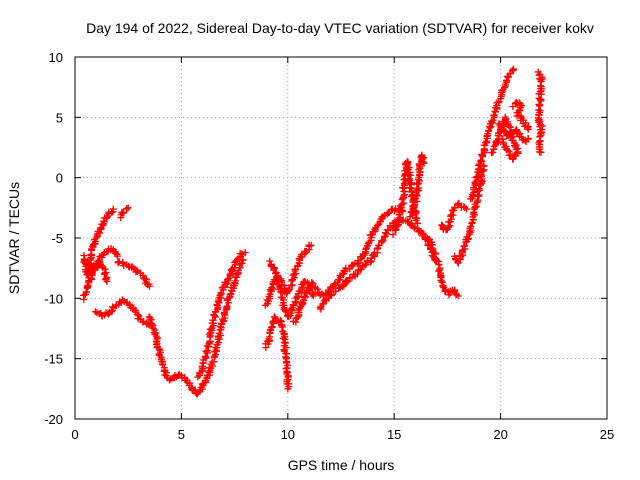 This screenshot has width=640, height=480. Describe the element at coordinates (394, 434) in the screenshot. I see `x-tick-label: 15` at that location.